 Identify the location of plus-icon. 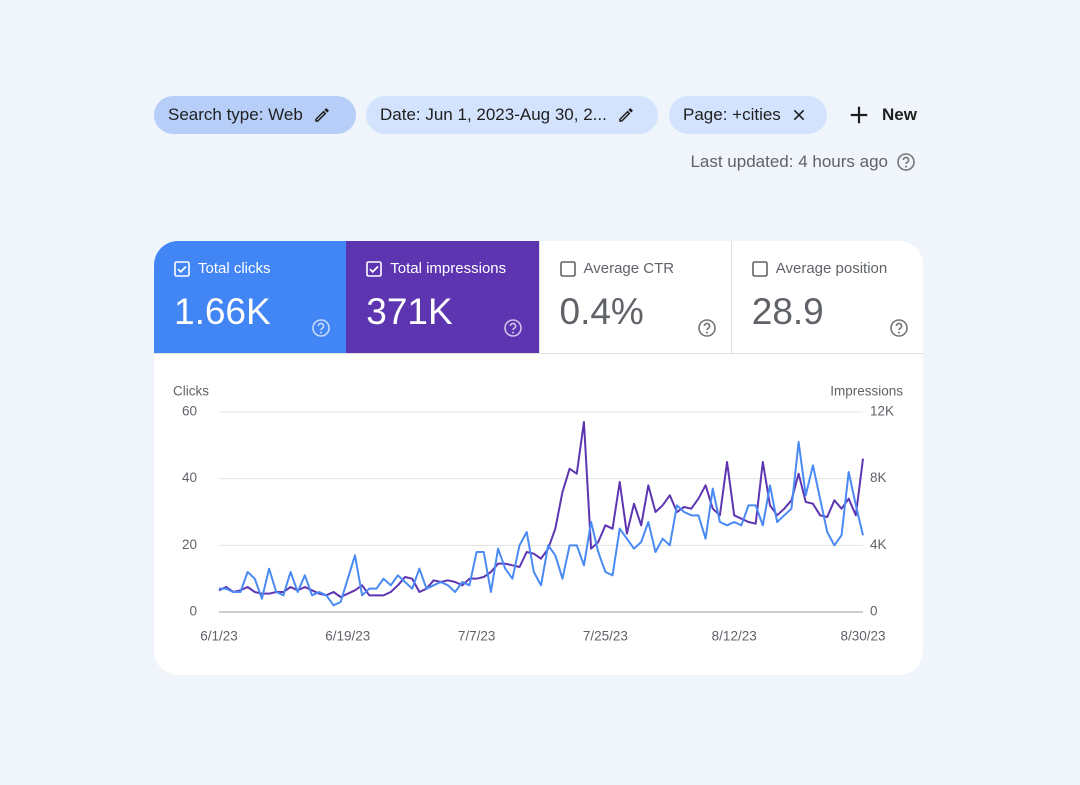
(859, 115).